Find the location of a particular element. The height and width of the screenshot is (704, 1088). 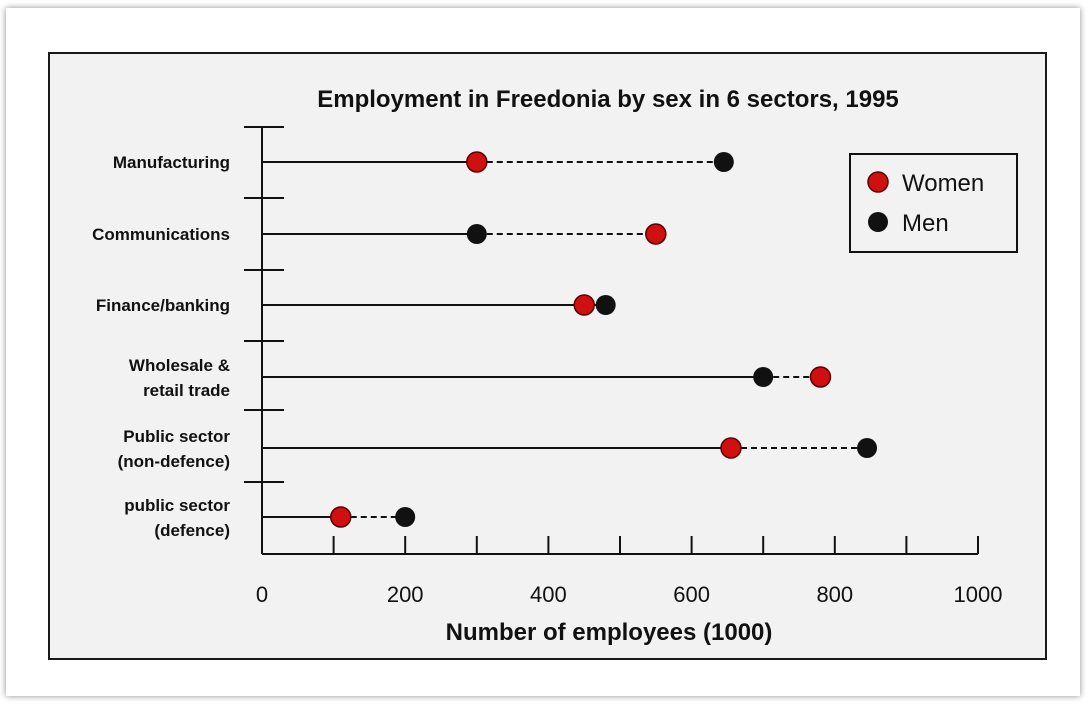

x-tick-label-0: 0 is located at coordinates (262, 594).